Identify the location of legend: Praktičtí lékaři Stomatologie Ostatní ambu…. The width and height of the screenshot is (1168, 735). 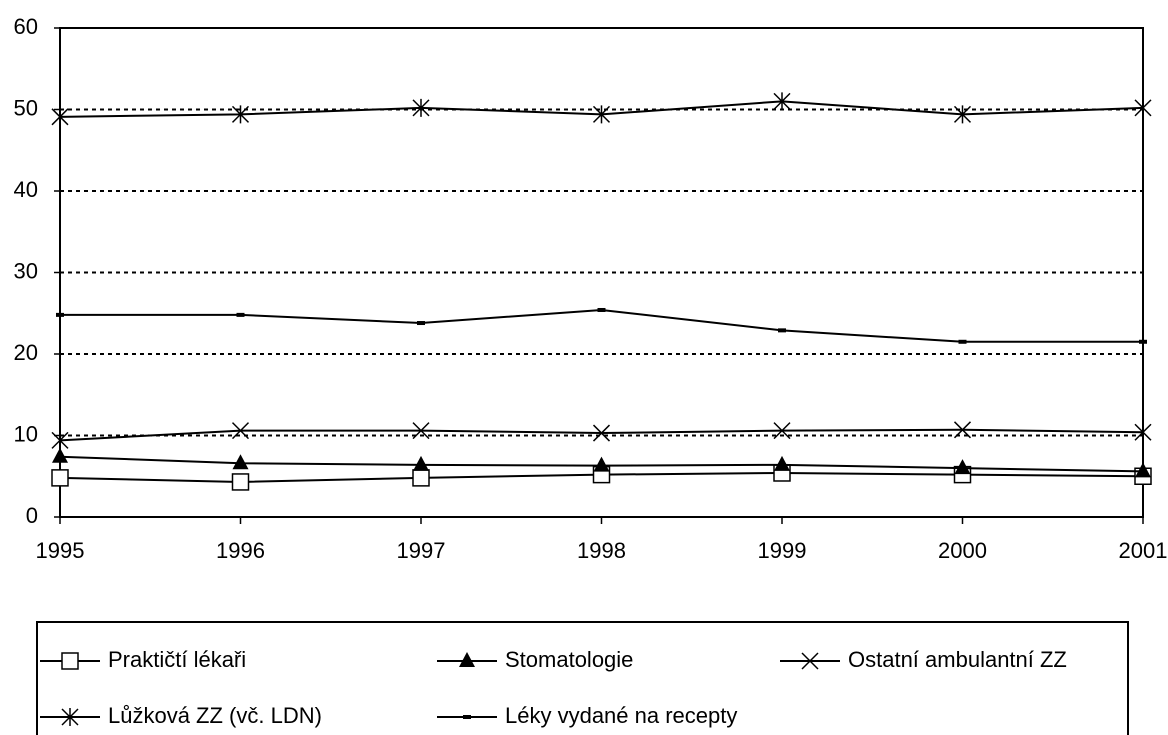
(582, 678).